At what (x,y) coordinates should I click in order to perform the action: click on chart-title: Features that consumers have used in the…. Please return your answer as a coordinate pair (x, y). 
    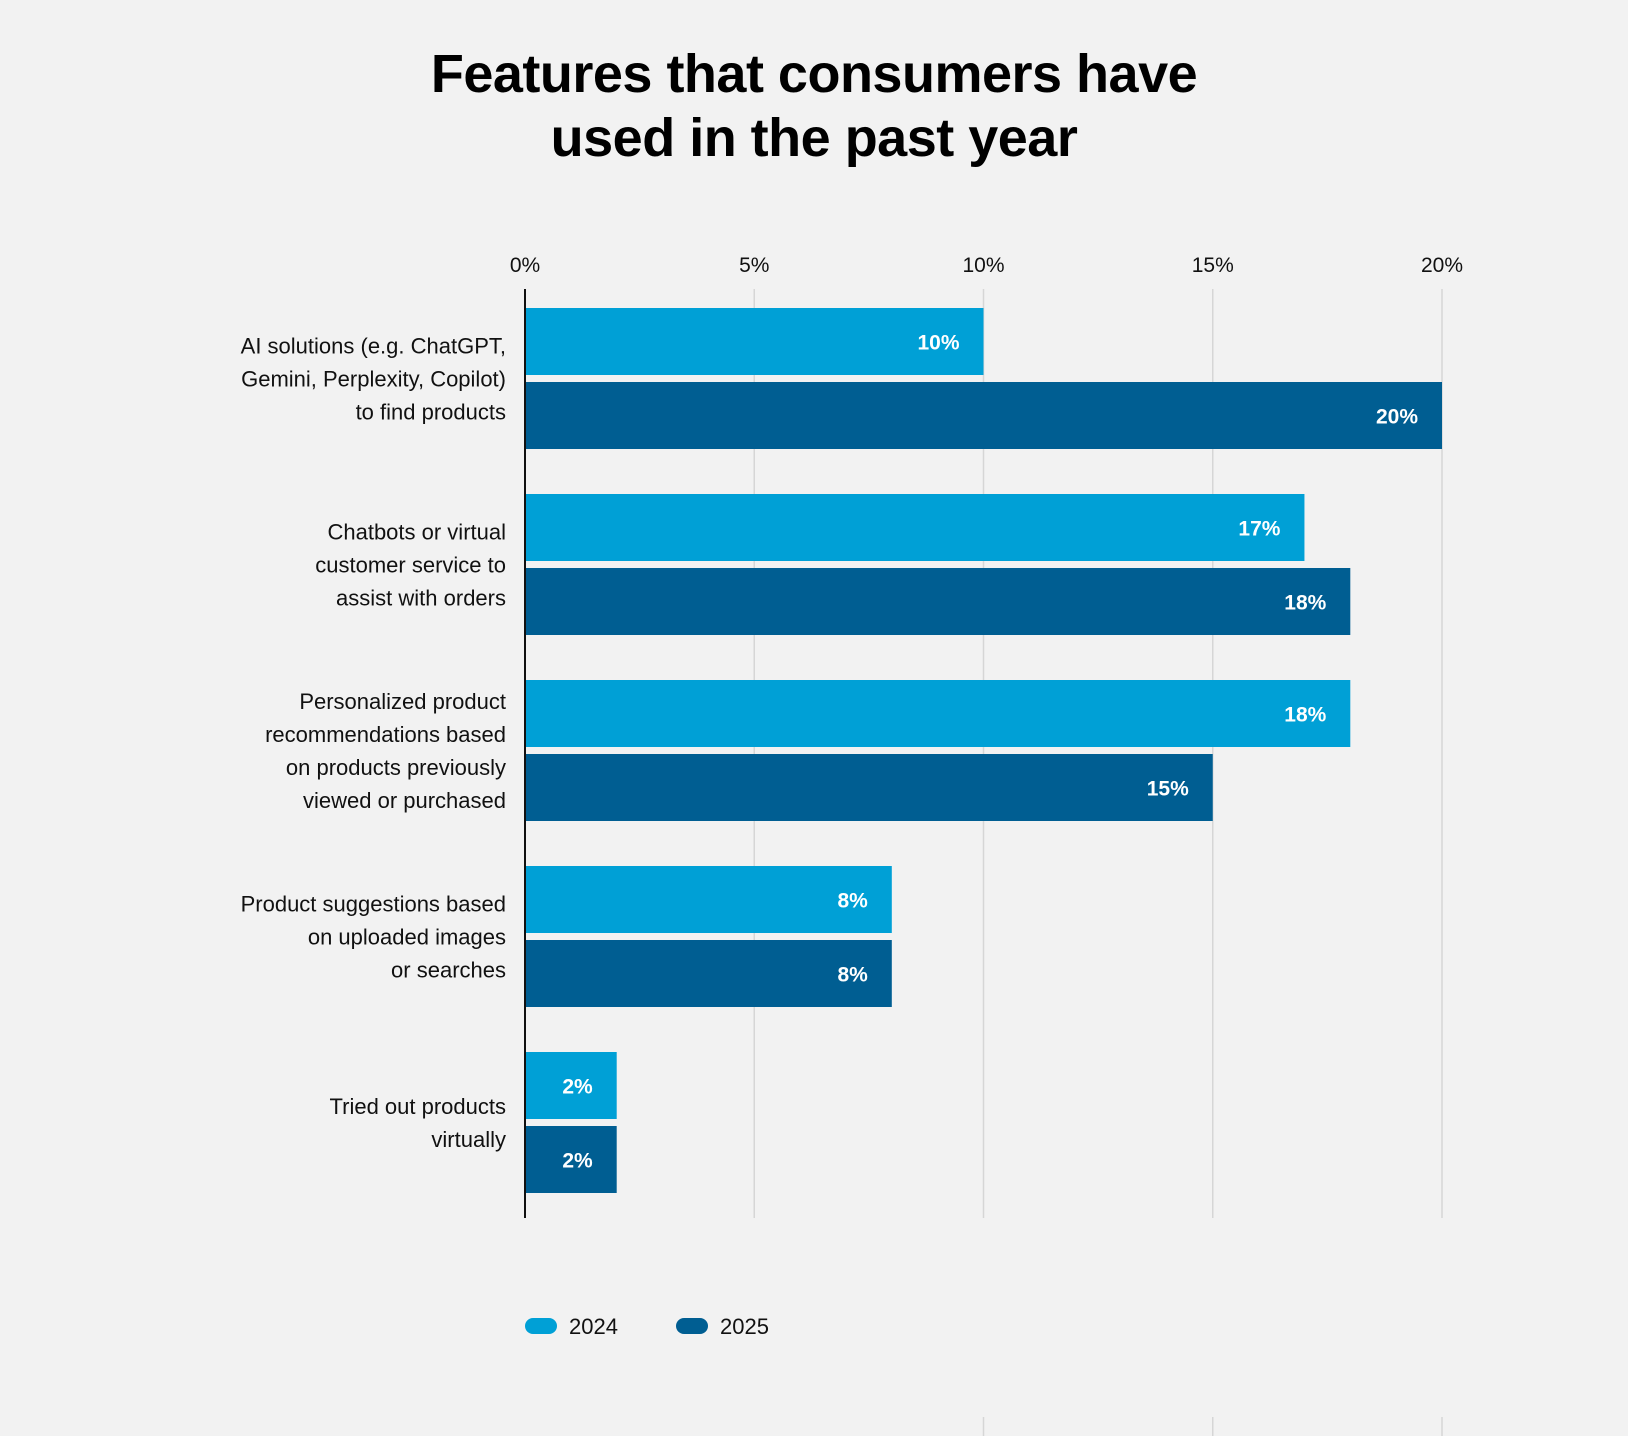
    Looking at the image, I should click on (814, 106).